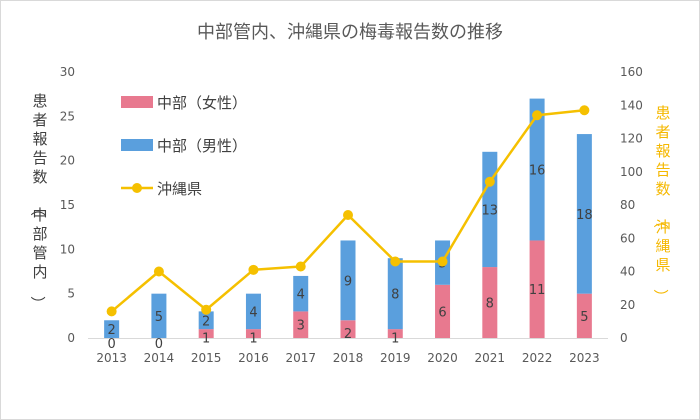 The image size is (700, 420). Describe the element at coordinates (627, 205) in the screenshot. I see `y-right-tick-label: 80` at that location.